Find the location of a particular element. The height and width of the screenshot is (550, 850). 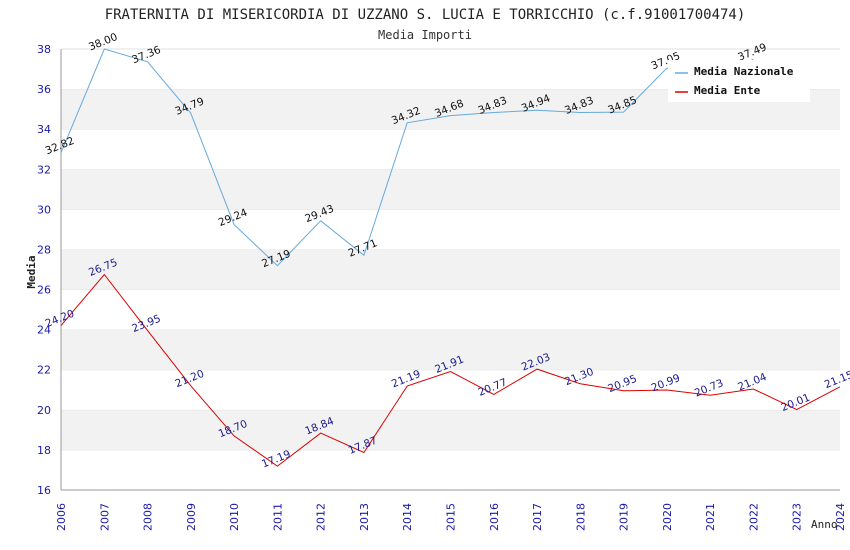

x-tick-label: 2019 is located at coordinates (624, 517).